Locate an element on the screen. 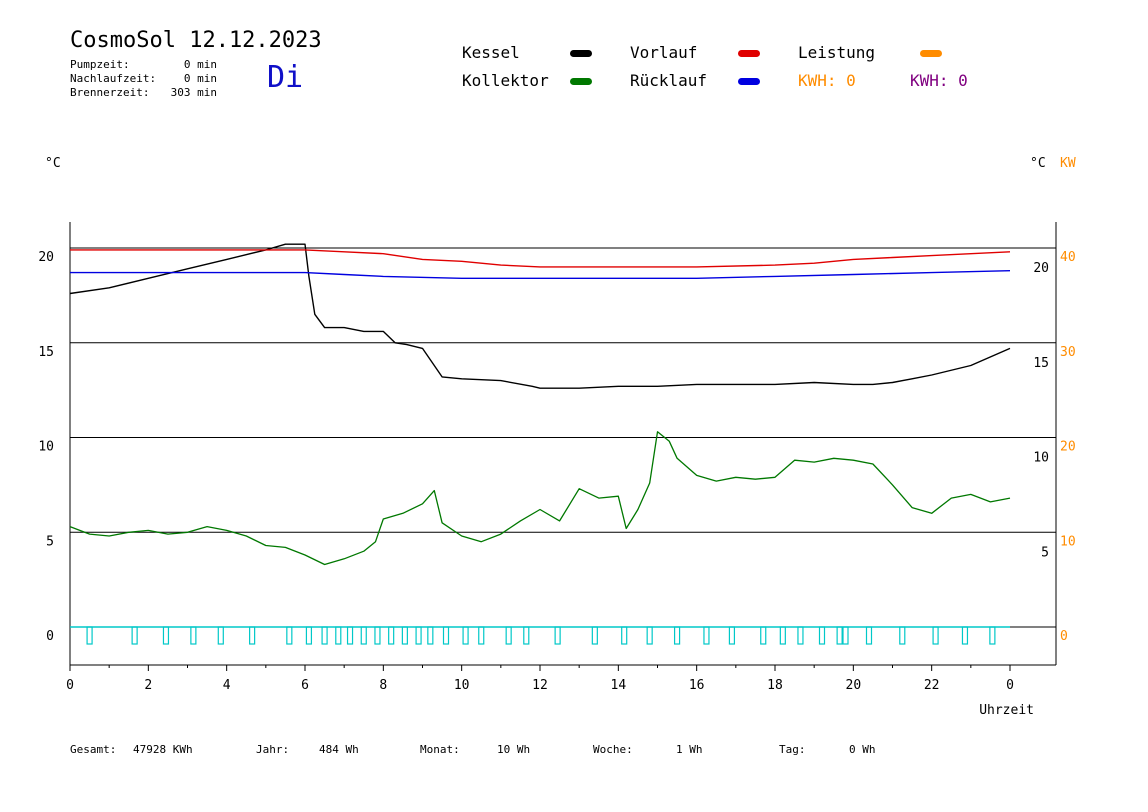 This screenshot has width=1148, height=812. series-kollektor is located at coordinates (540, 498).